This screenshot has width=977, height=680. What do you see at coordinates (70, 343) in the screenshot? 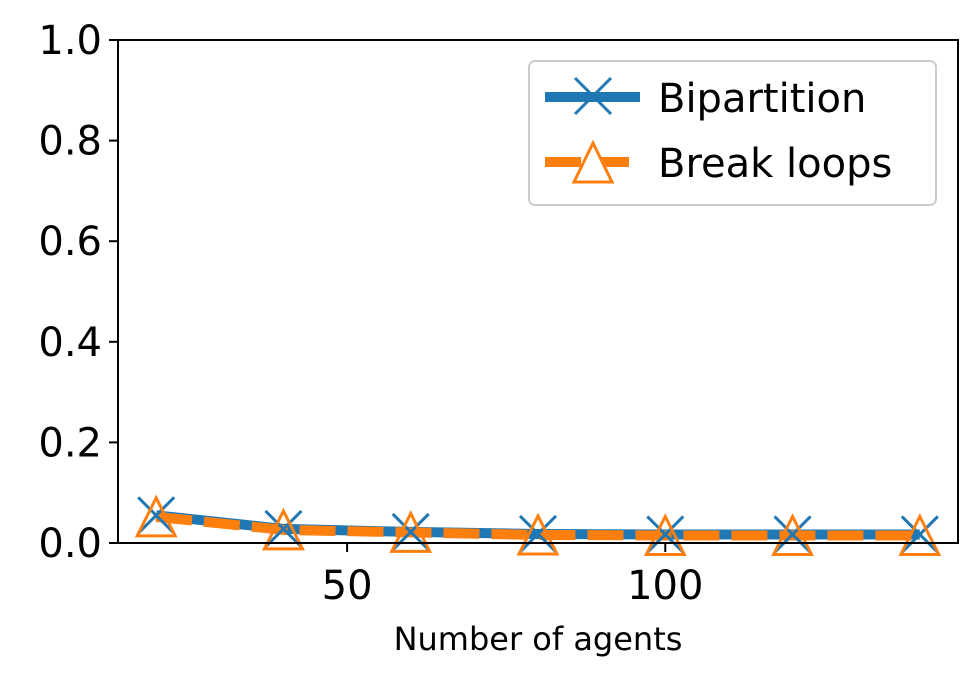
I see `y-tick-label: 0.4` at bounding box center [70, 343].